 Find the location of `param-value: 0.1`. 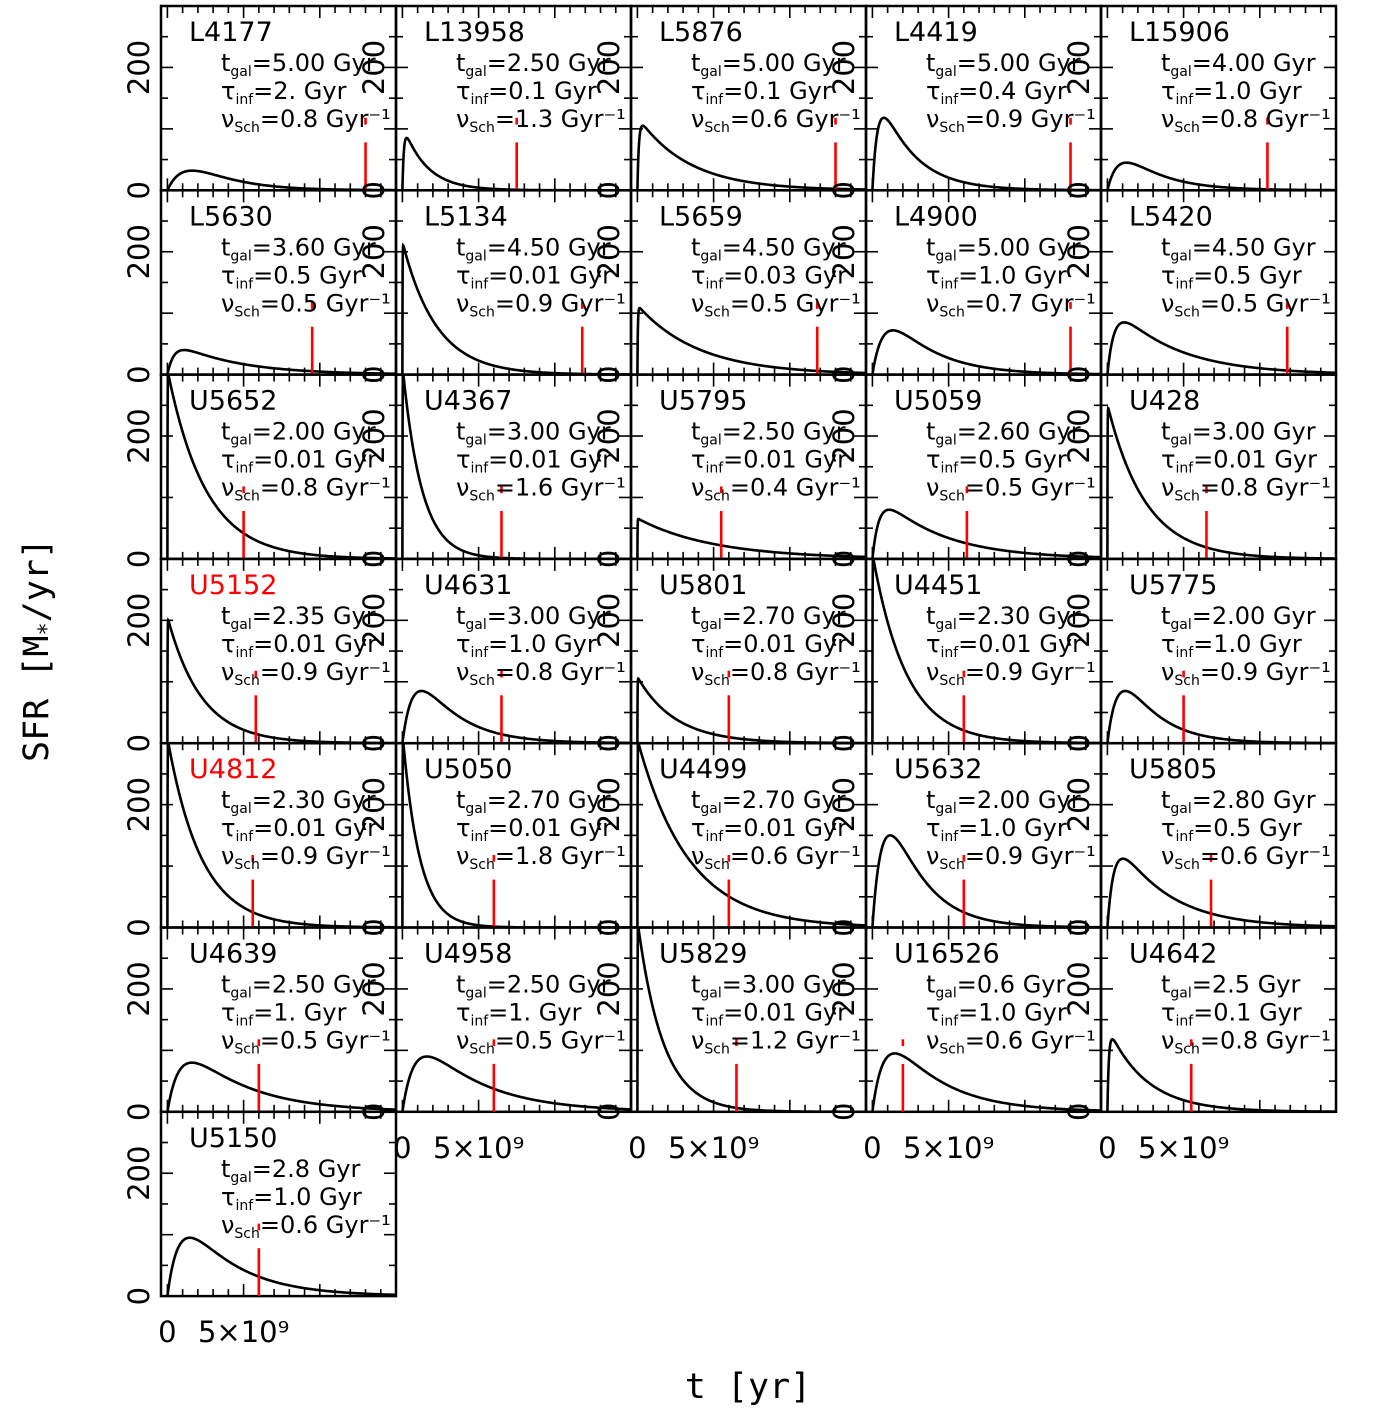

param-value: 0.1 is located at coordinates (762, 91).